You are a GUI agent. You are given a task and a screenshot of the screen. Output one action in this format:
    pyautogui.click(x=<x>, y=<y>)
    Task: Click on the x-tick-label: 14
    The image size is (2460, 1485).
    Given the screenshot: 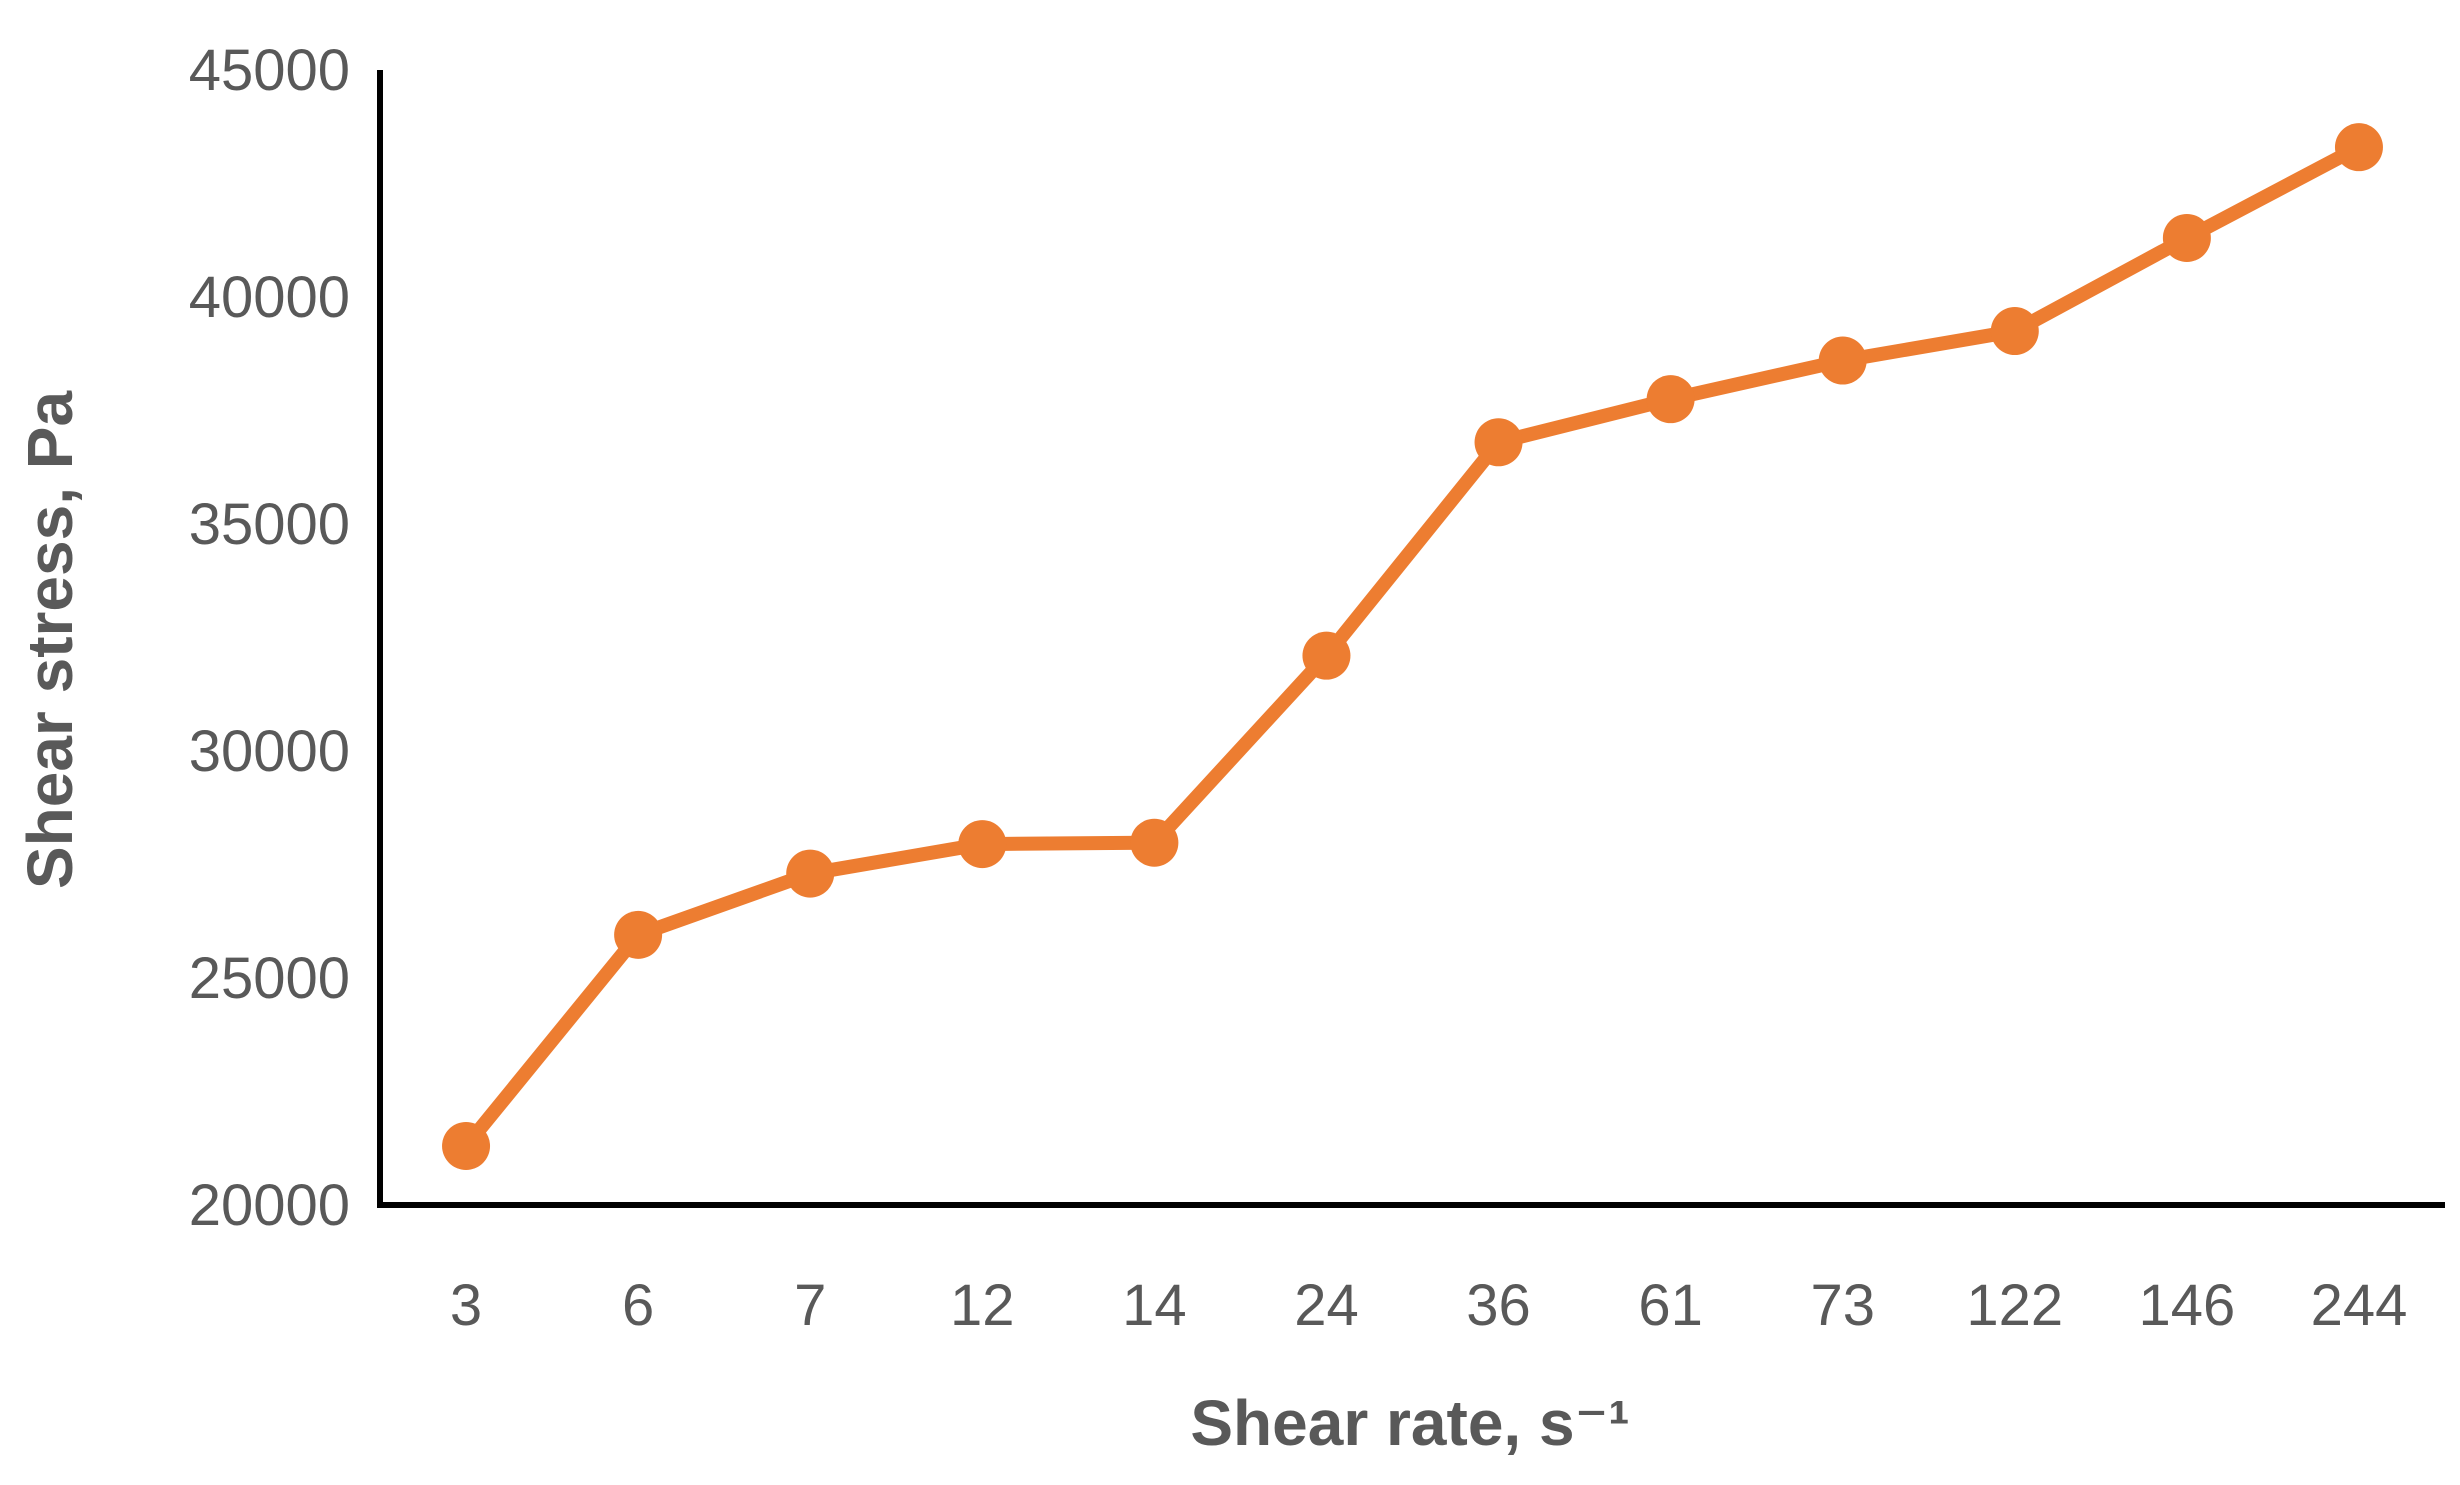 What is the action you would take?
    pyautogui.click(x=1154, y=1305)
    